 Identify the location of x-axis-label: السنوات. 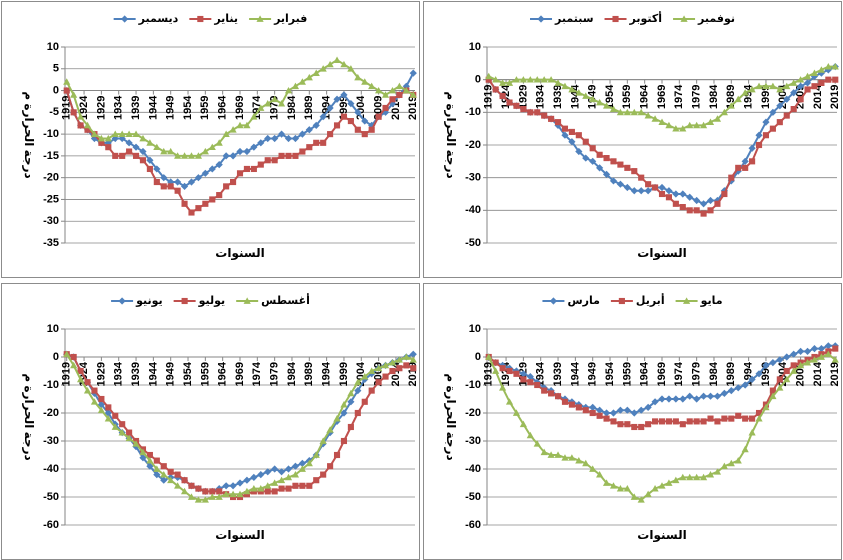
(661, 253).